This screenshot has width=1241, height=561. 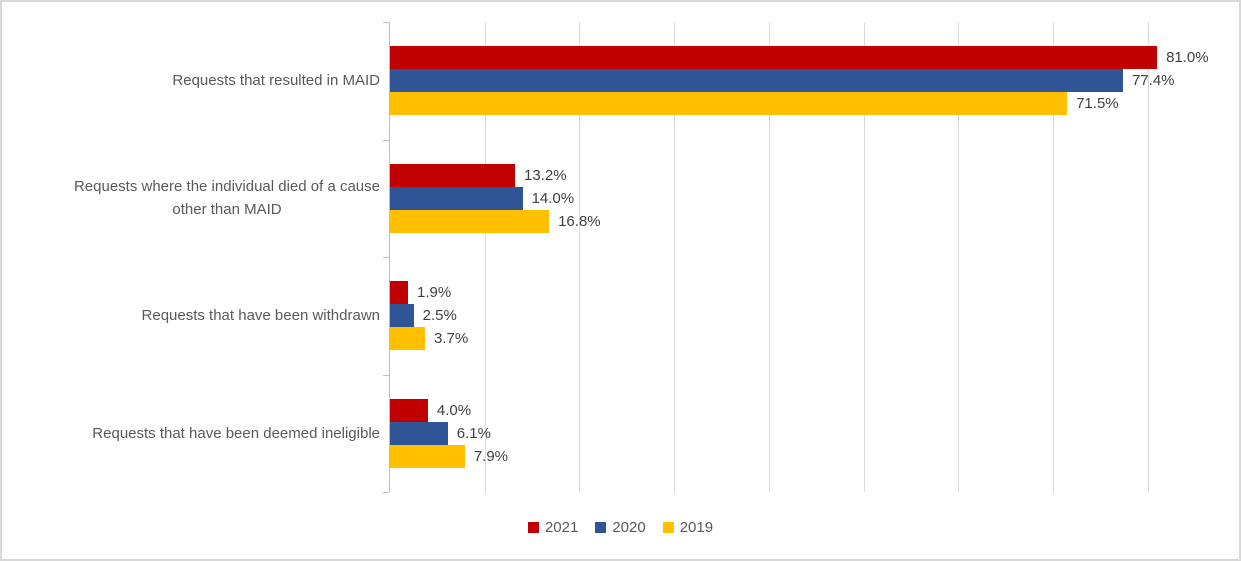 I want to click on category-label: Requests that have been withdrawn, so click(x=197, y=316).